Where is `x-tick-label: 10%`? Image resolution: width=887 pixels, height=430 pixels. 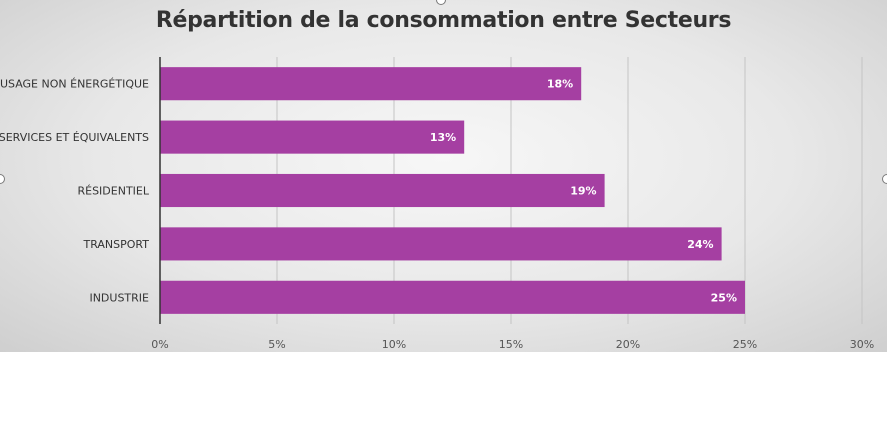
x-tick-label: 10% is located at coordinates (394, 344).